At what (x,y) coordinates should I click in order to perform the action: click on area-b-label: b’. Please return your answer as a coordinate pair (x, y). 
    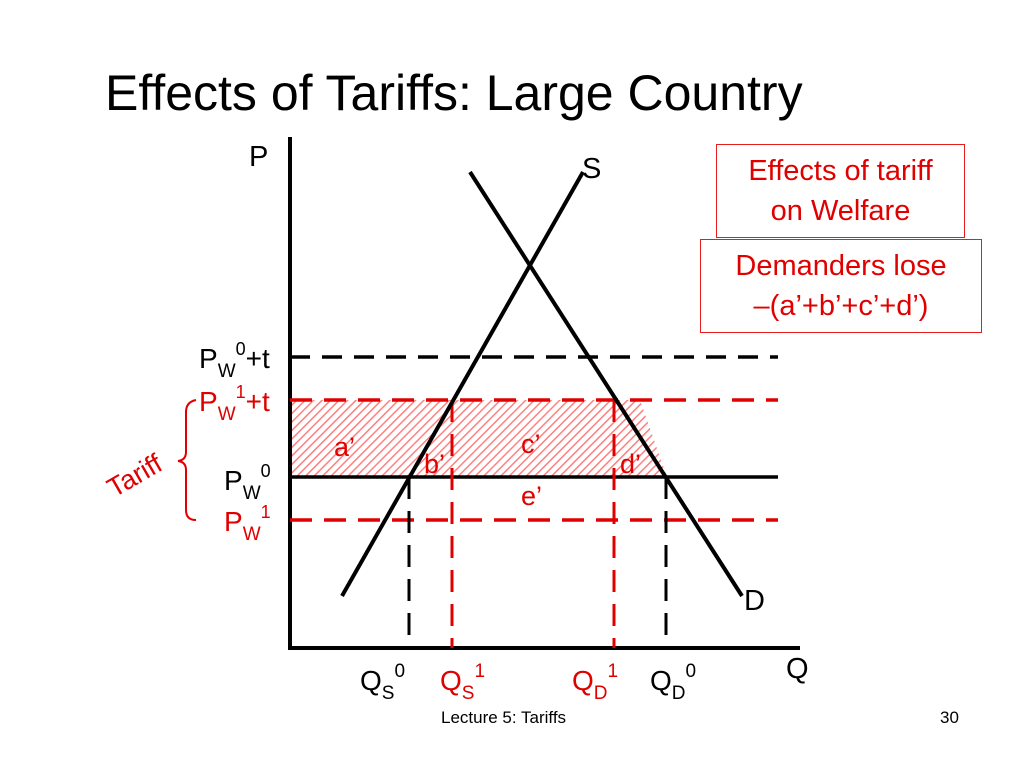
    Looking at the image, I should click on (434, 464).